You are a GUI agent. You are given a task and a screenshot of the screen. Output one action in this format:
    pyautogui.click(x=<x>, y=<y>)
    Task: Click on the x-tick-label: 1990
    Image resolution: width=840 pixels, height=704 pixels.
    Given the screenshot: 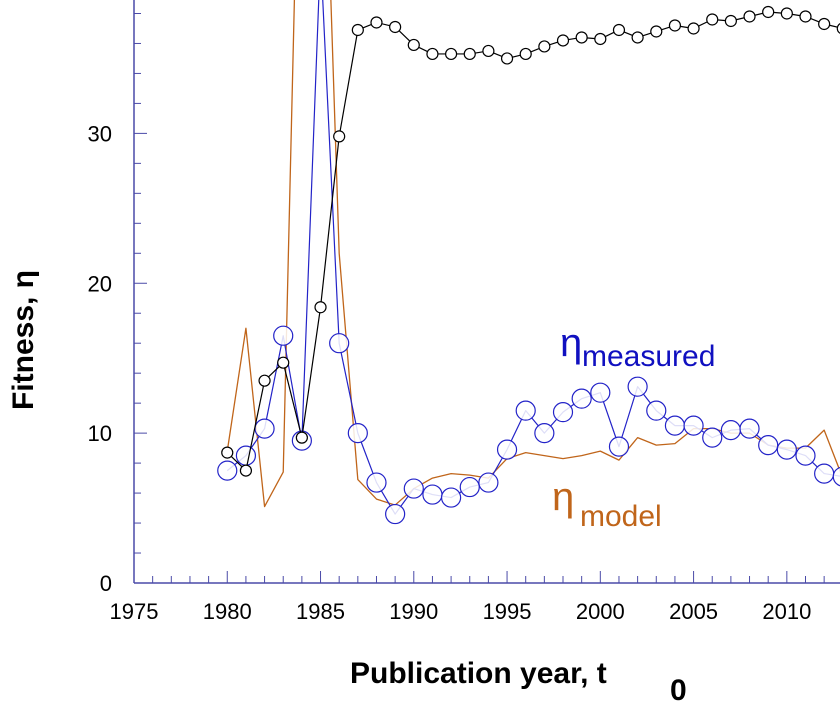 What is the action you would take?
    pyautogui.click(x=413, y=611)
    